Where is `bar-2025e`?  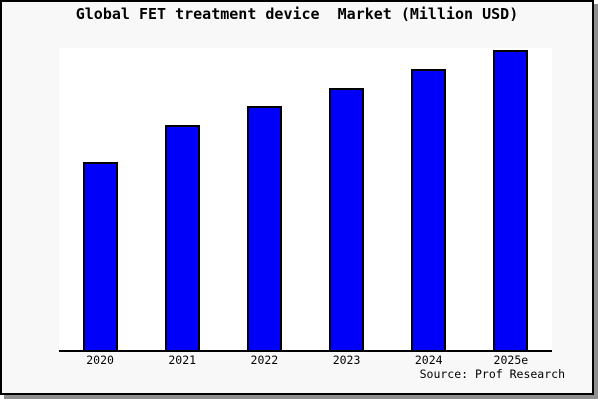
bar-2025e is located at coordinates (511, 200).